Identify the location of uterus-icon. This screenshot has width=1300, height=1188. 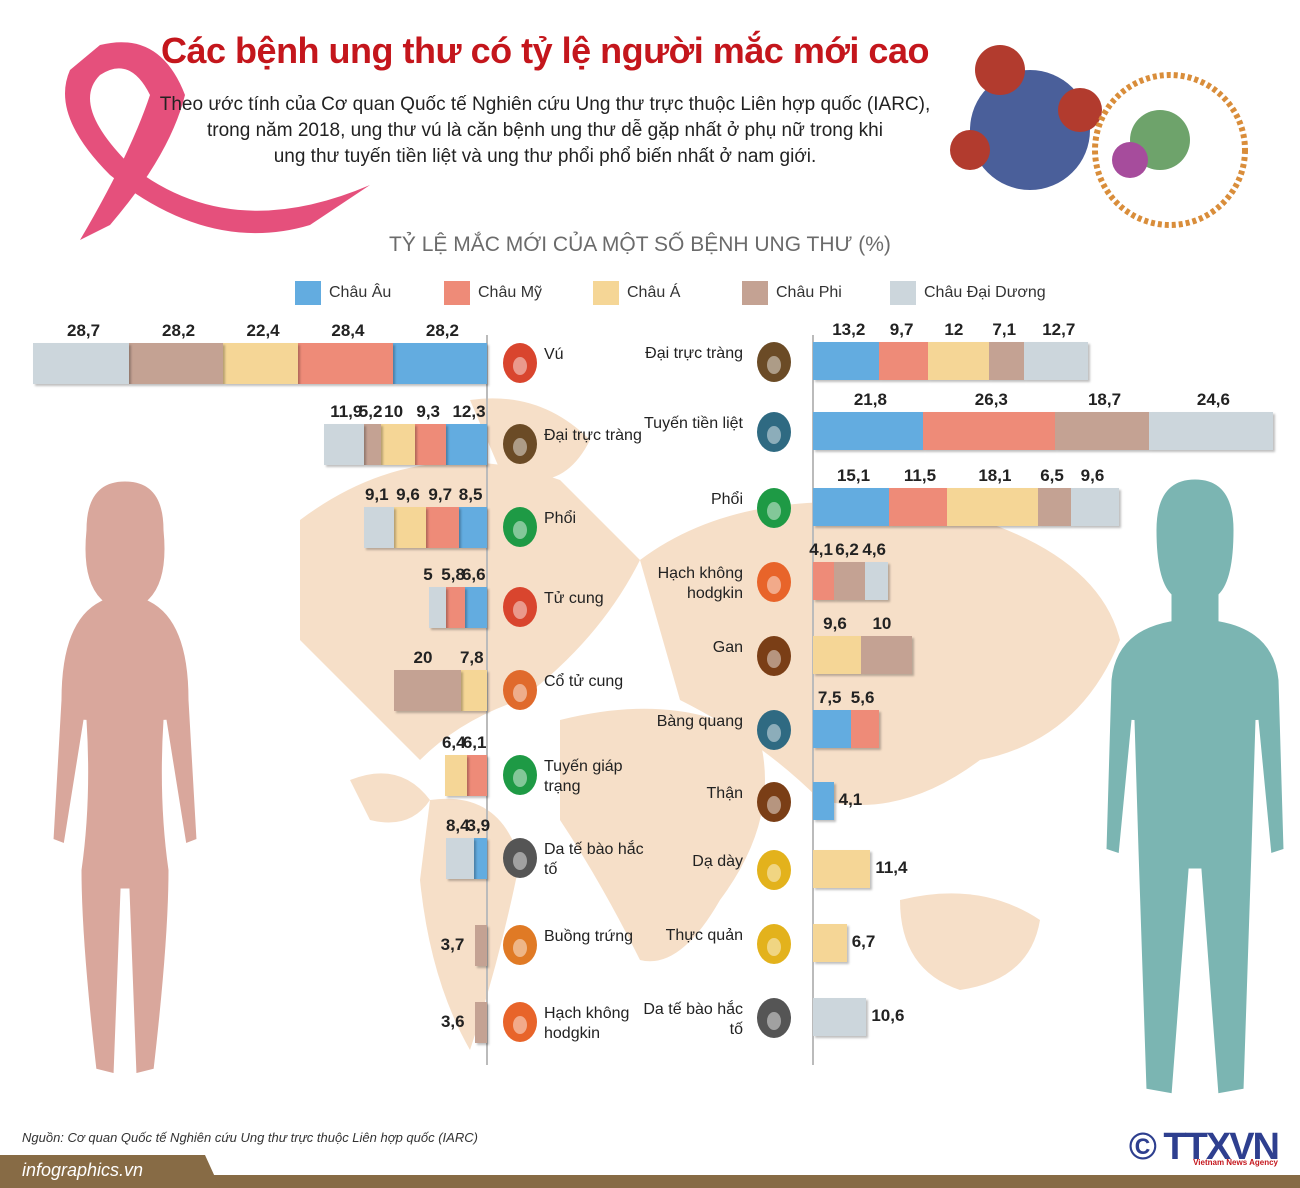
(520, 607).